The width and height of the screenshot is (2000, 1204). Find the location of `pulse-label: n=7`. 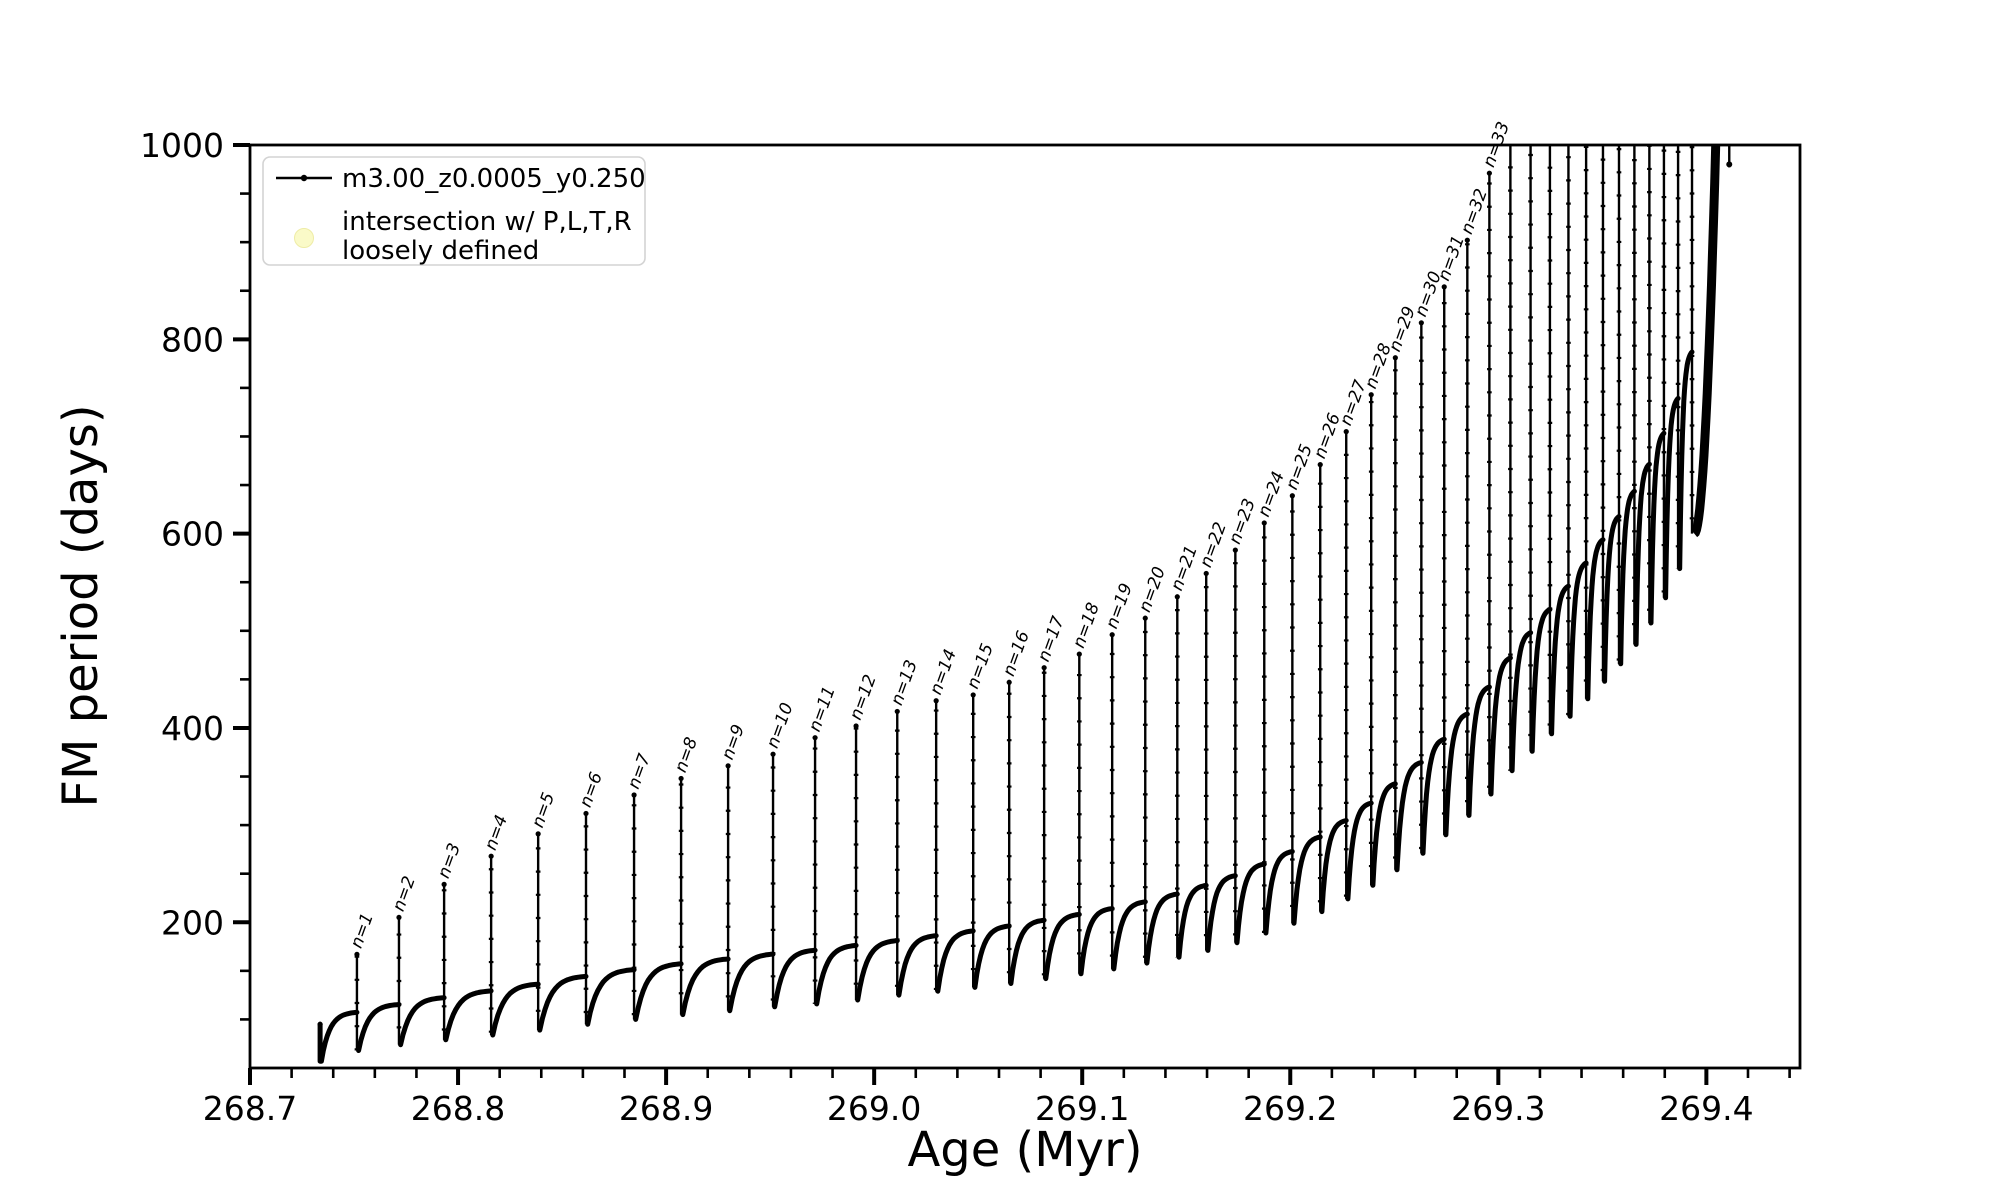

pulse-label: n=7 is located at coordinates (639, 771).